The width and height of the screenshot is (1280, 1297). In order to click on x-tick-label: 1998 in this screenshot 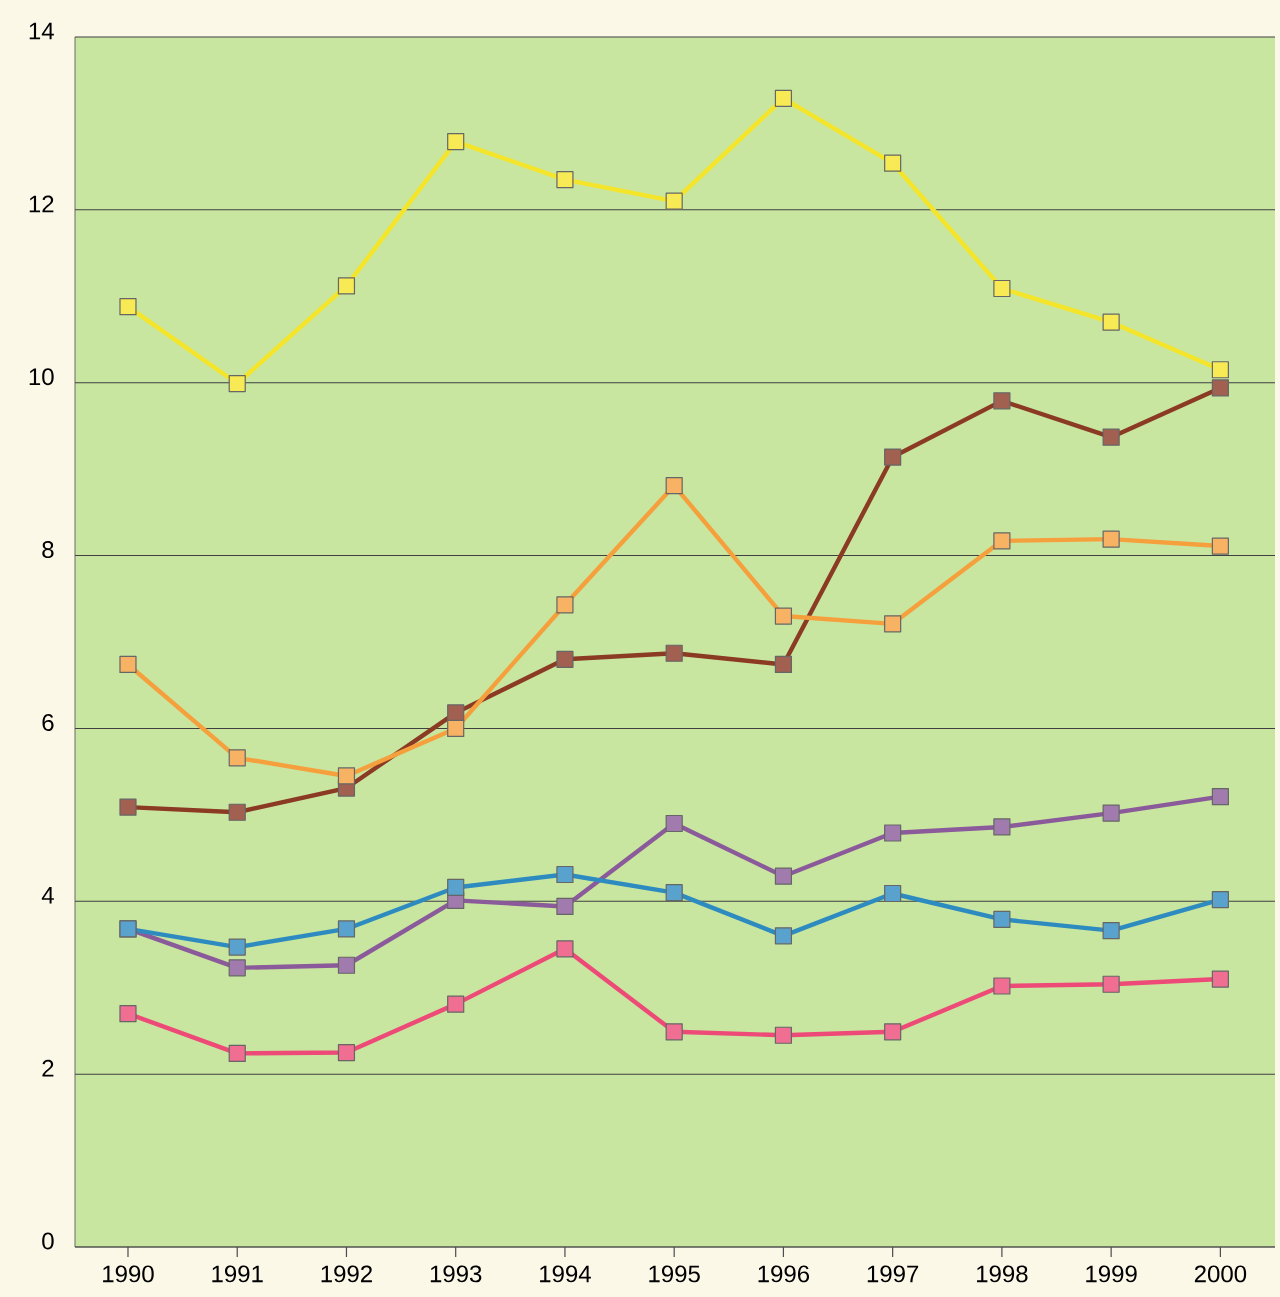, I will do `click(1002, 1274)`.